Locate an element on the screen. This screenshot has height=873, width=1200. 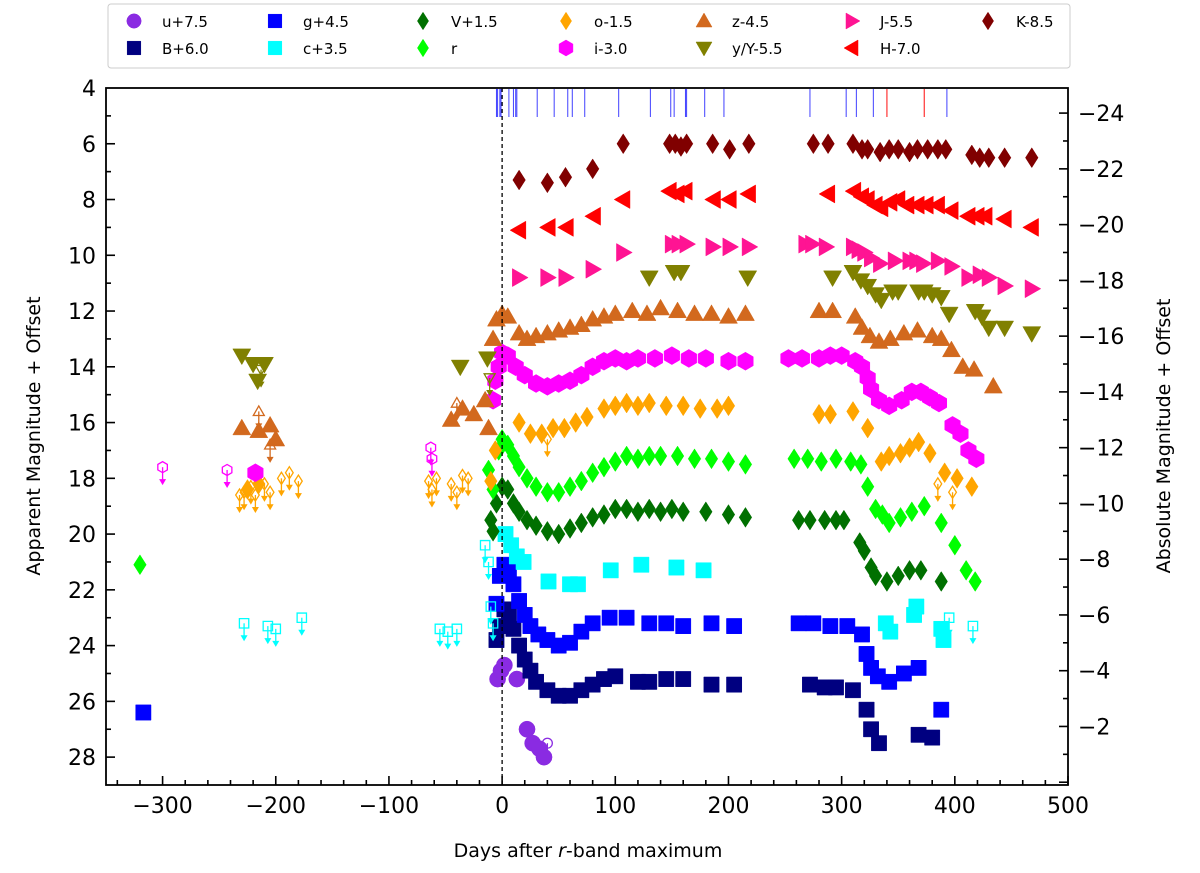
y-upper-limit-point is located at coordinates (490, 379).